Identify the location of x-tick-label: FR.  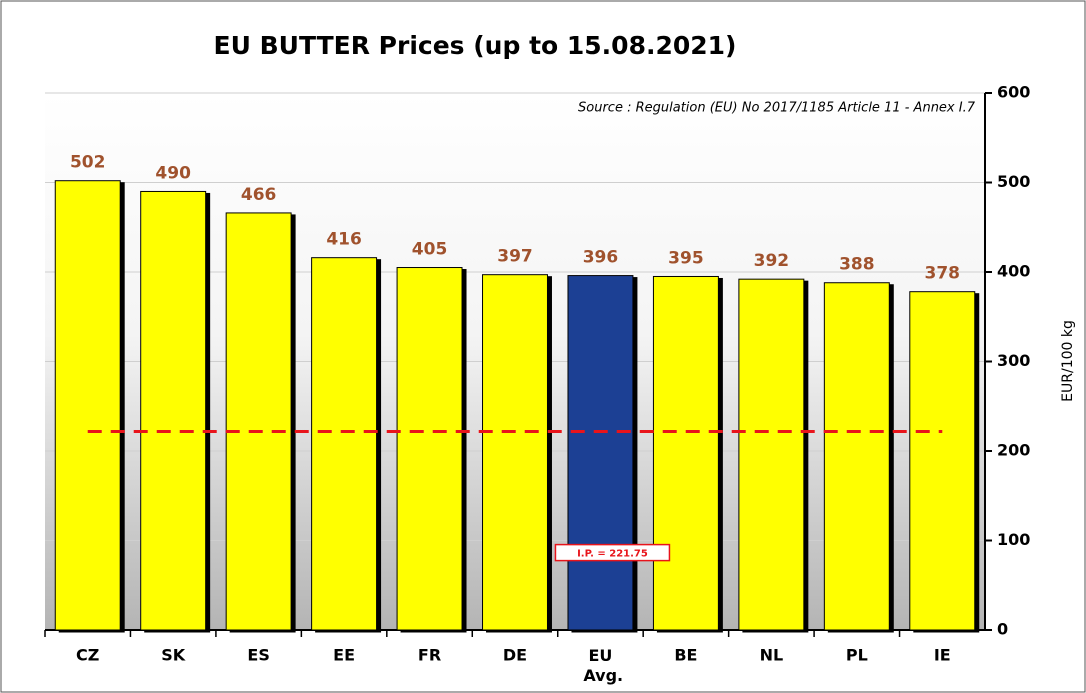
(429, 655).